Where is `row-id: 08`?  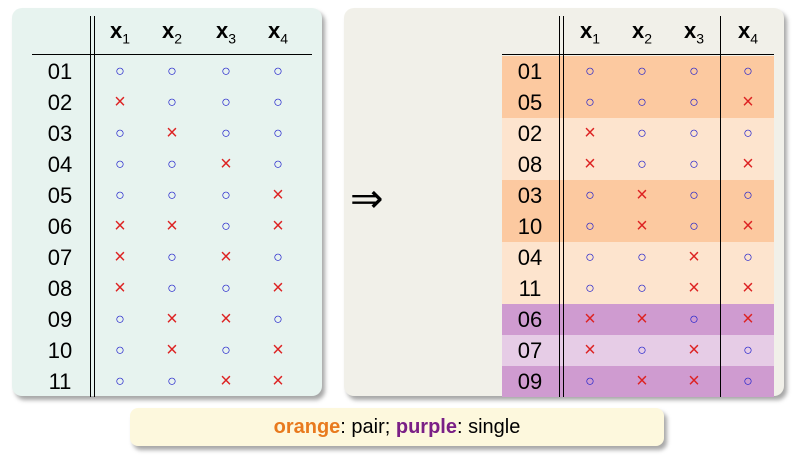
row-id: 08 is located at coordinates (530, 164).